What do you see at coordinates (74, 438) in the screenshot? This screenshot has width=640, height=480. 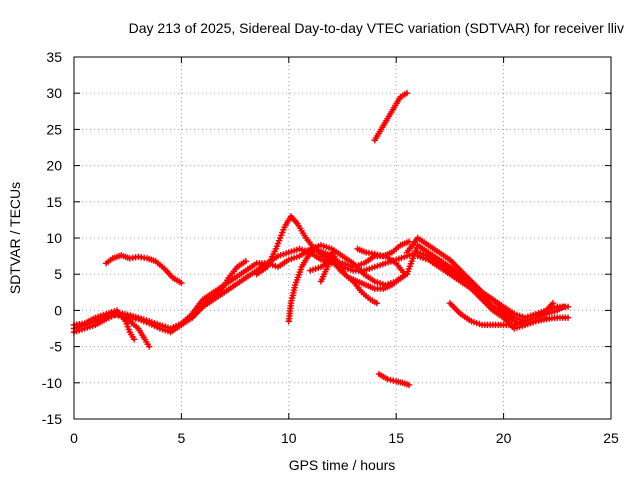 I see `x-tick-label: 0` at bounding box center [74, 438].